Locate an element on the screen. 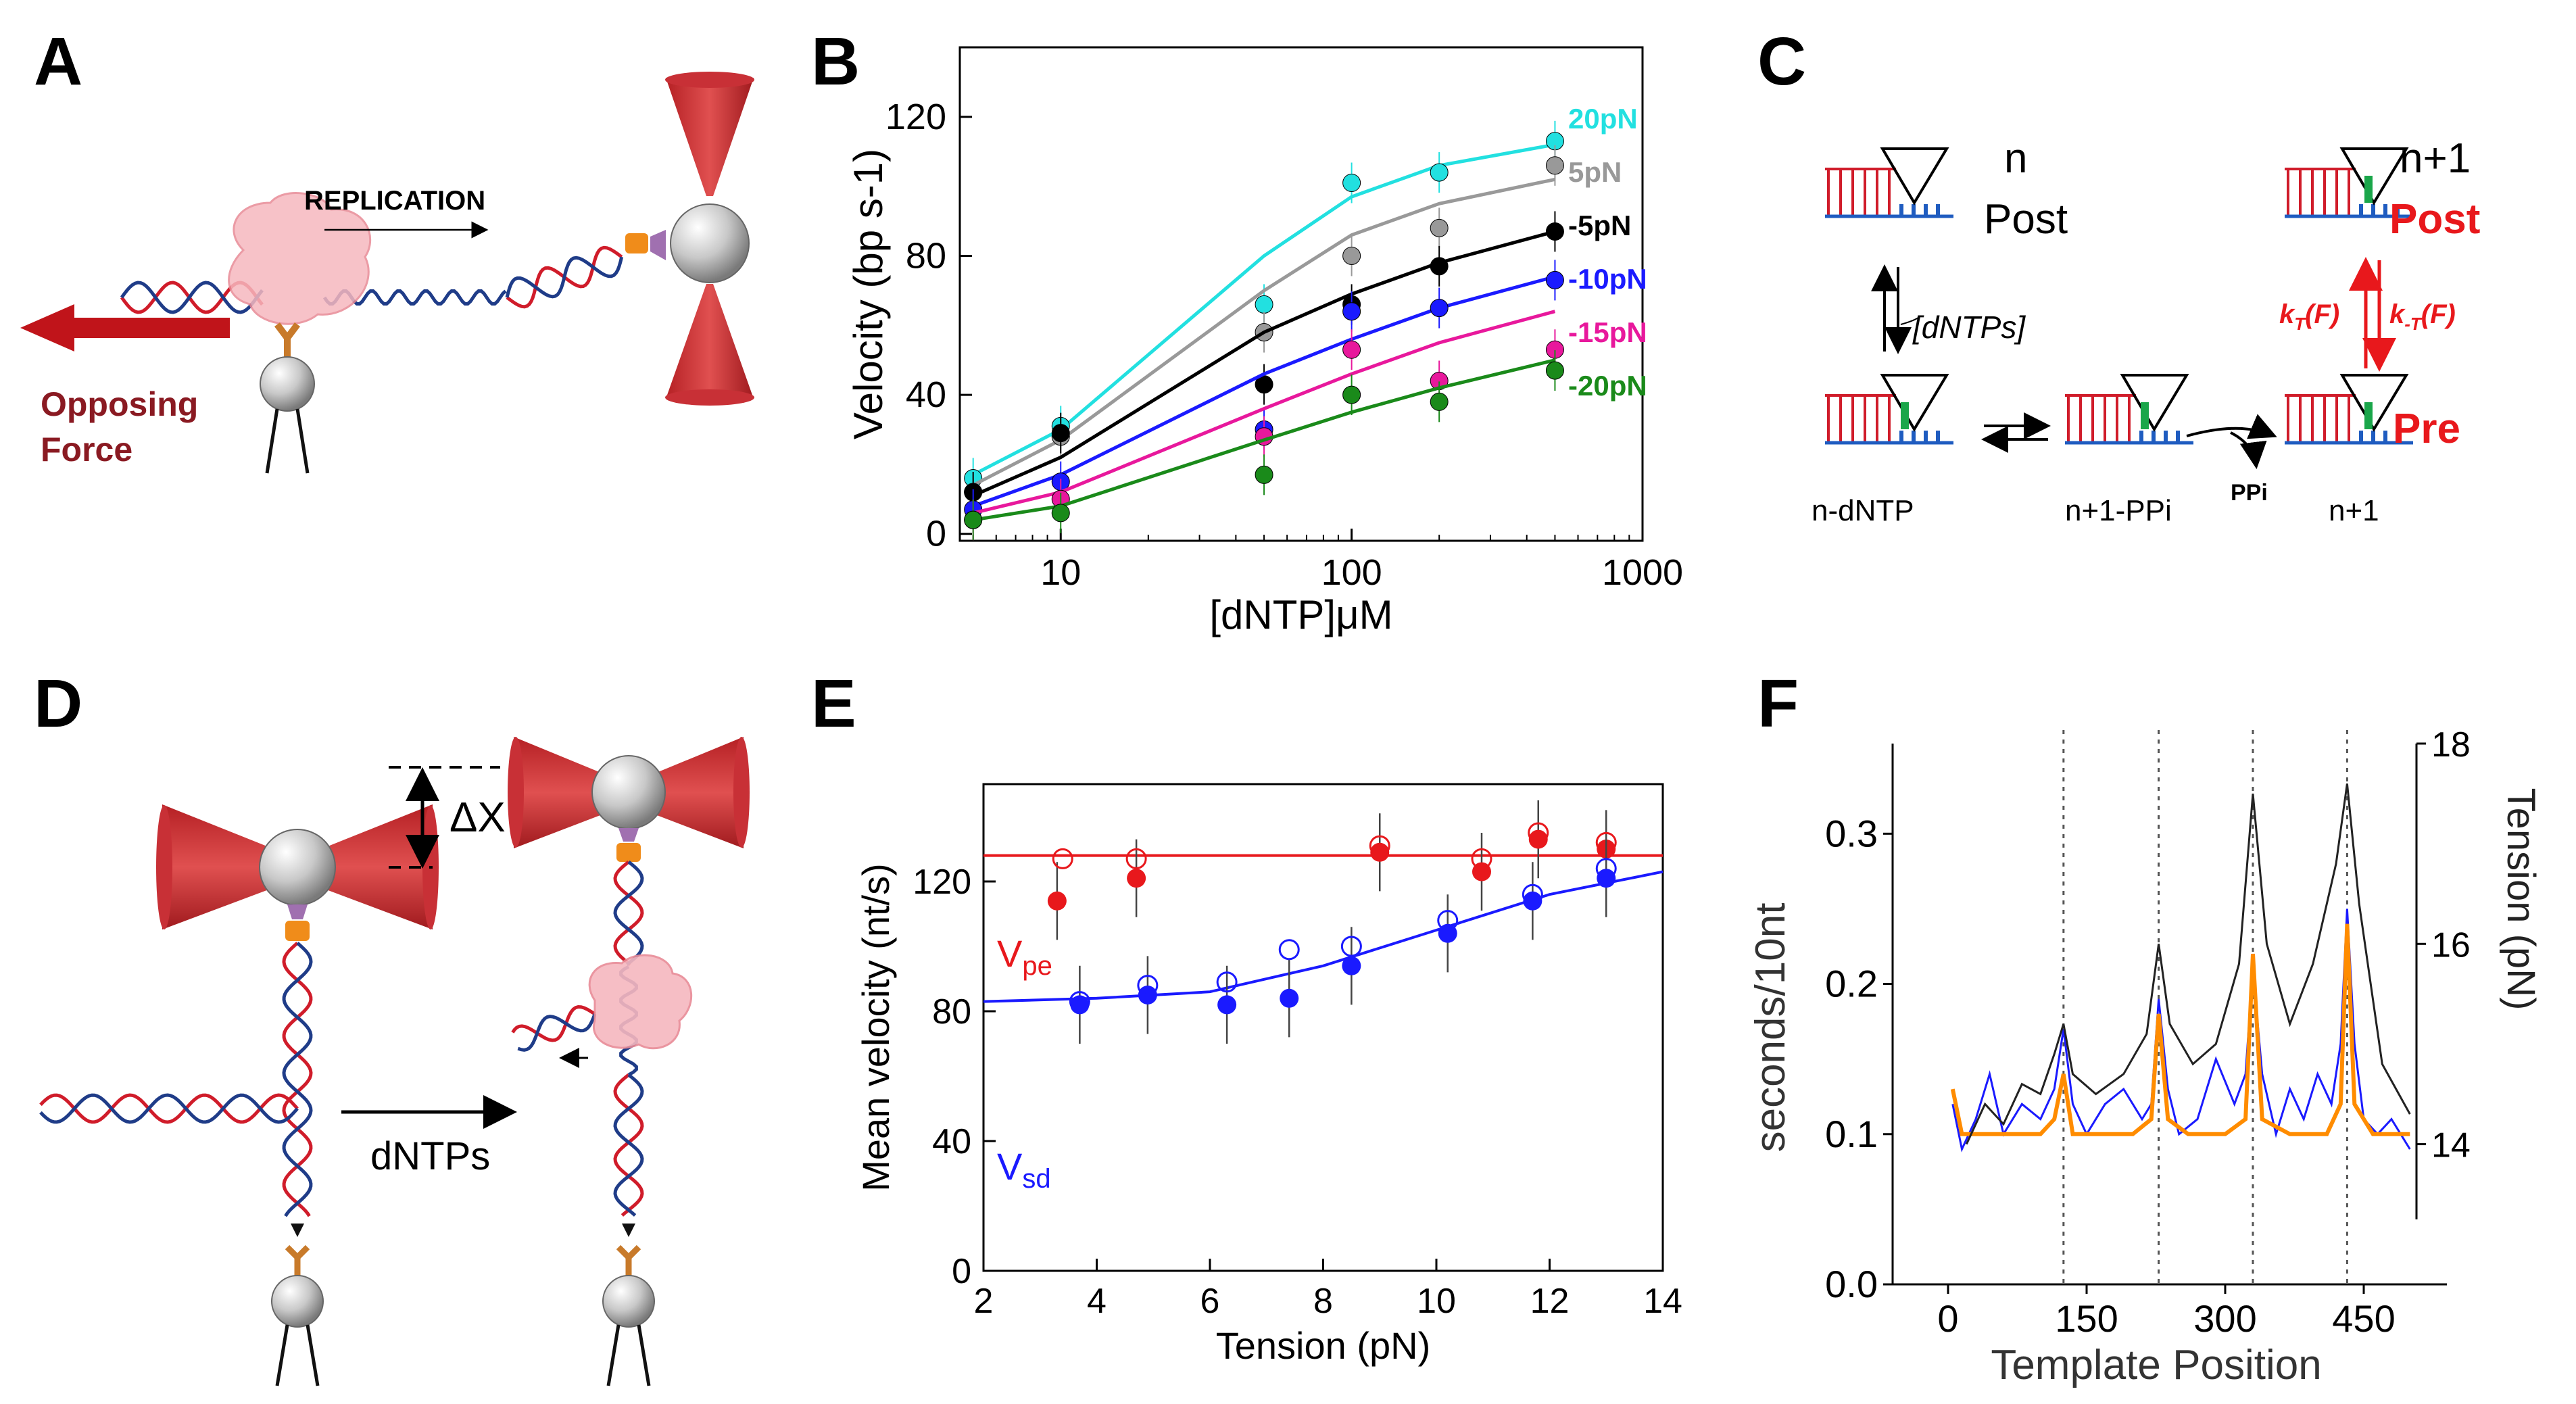  y-tick-label-right: 18 is located at coordinates (2451, 745).